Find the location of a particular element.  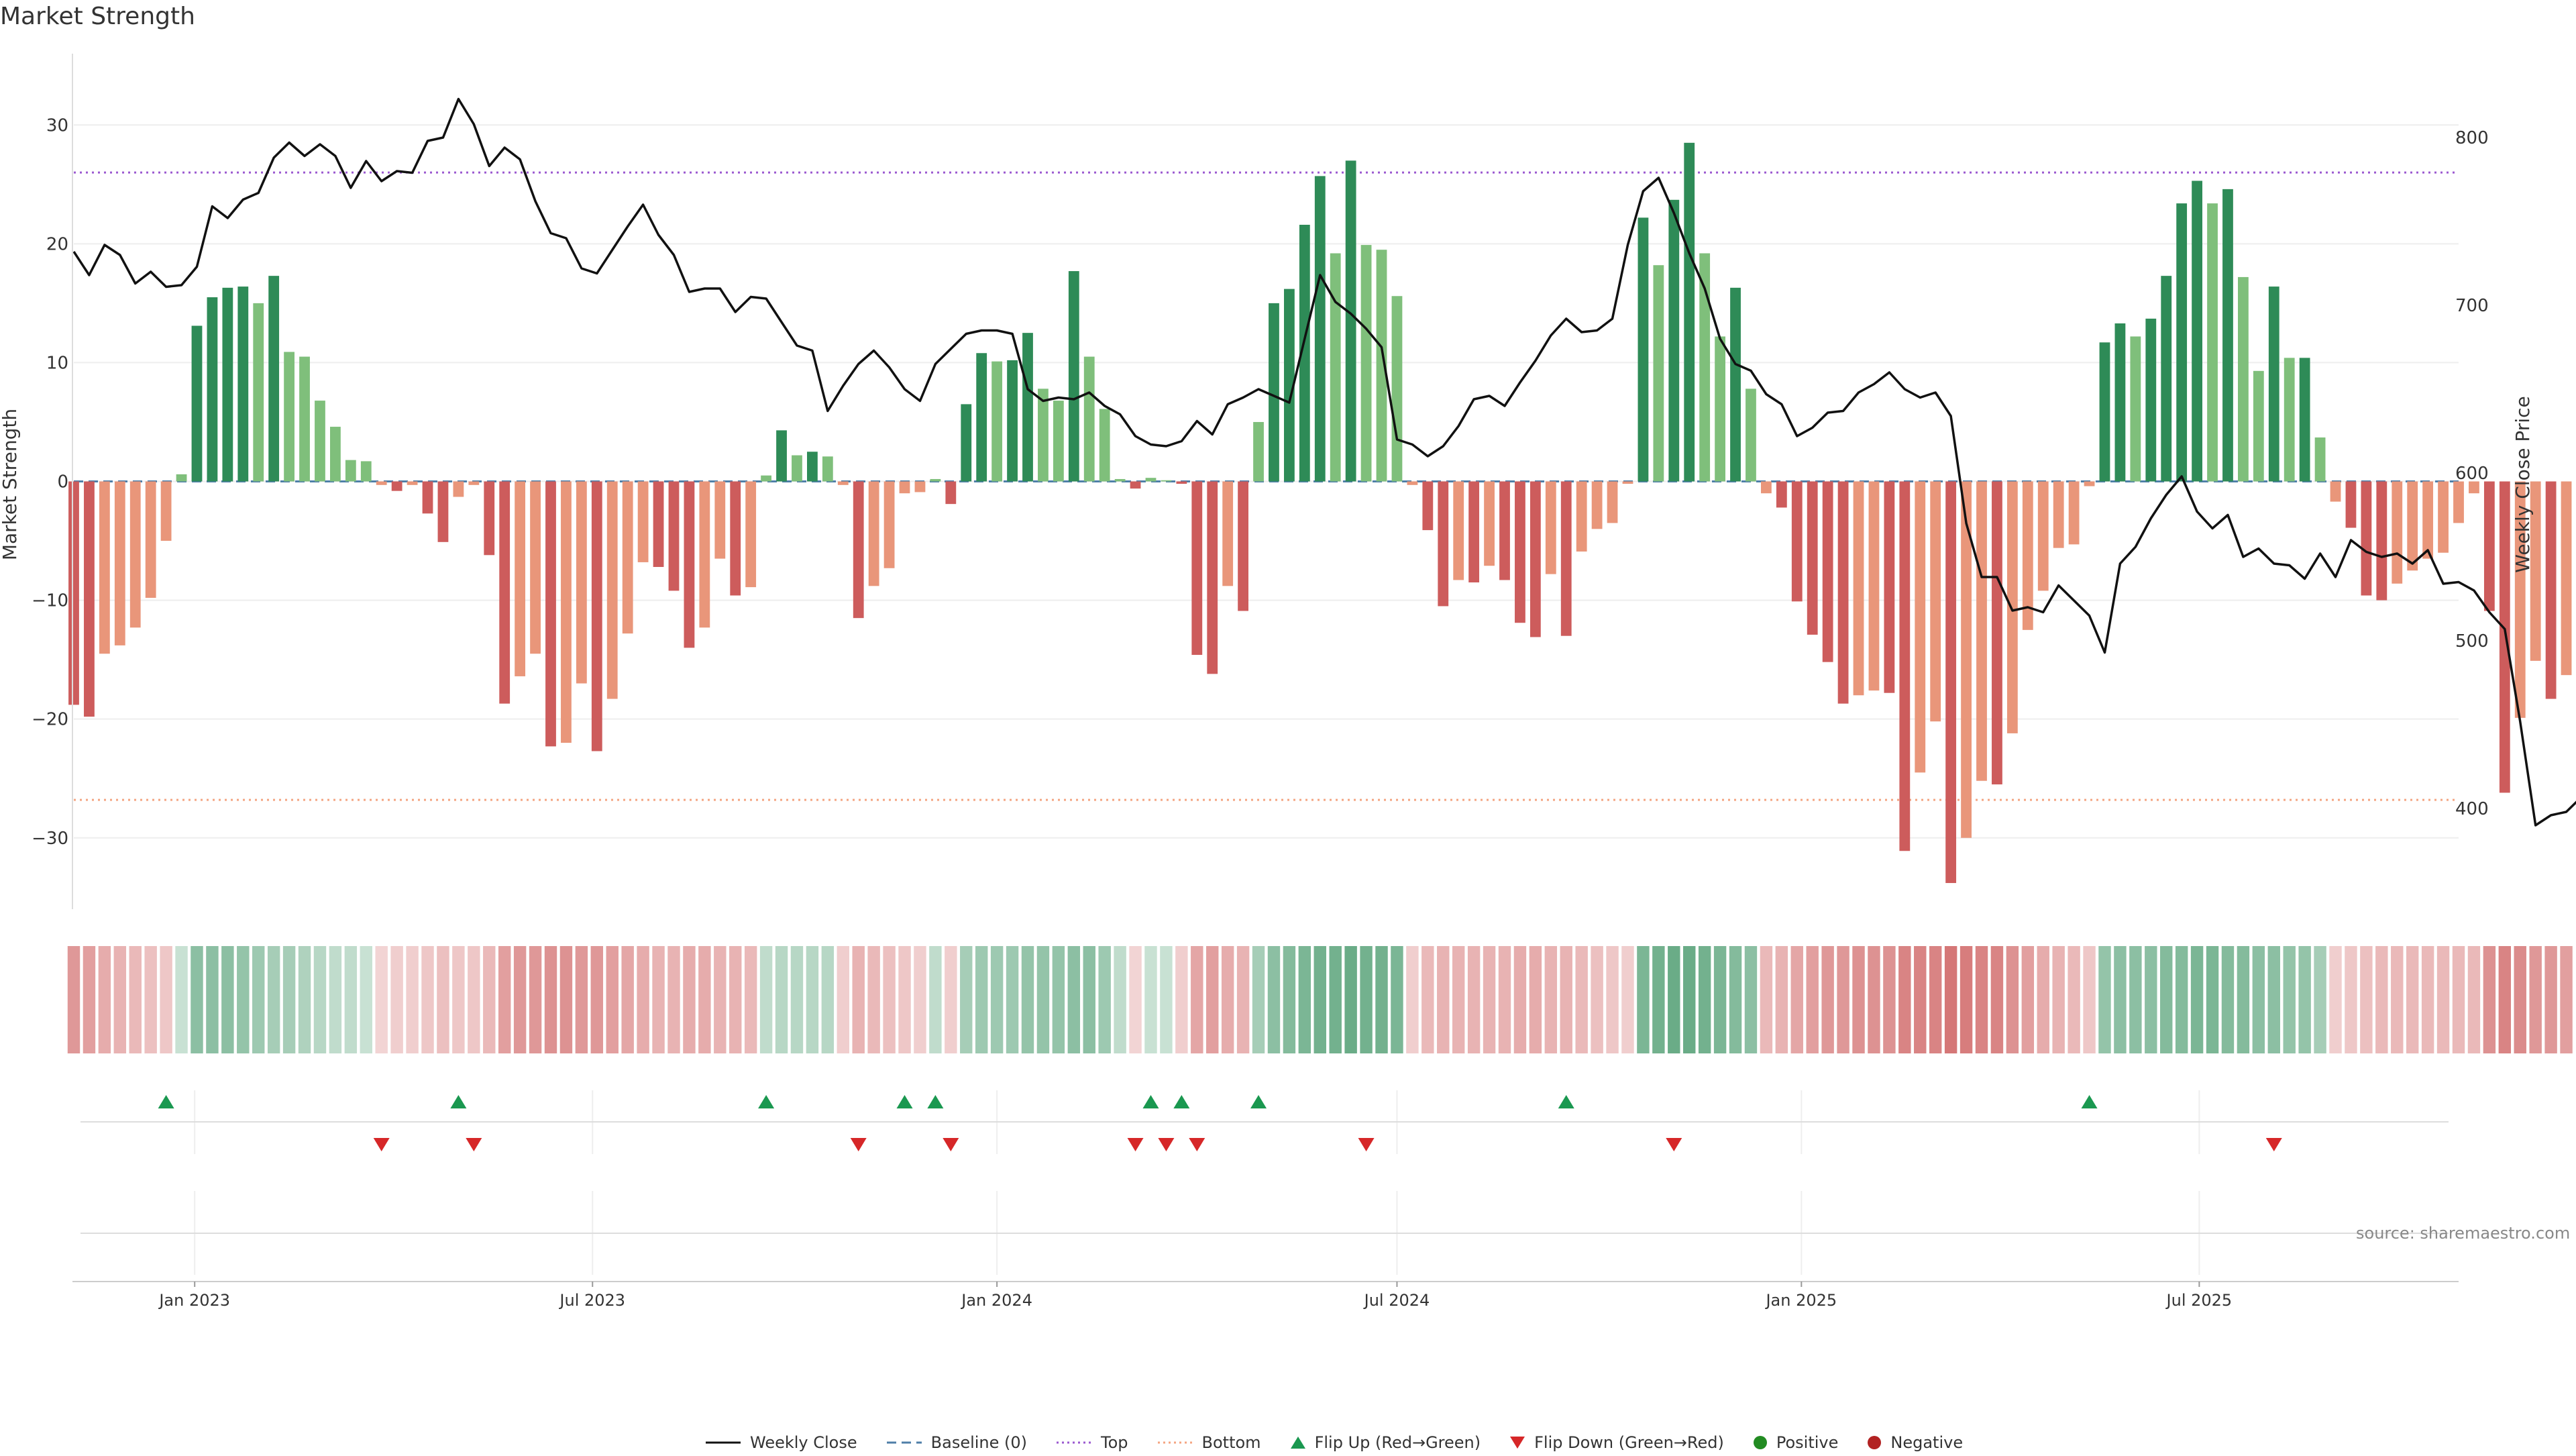

legend-item-bottom: Bottom is located at coordinates (1209, 1442).